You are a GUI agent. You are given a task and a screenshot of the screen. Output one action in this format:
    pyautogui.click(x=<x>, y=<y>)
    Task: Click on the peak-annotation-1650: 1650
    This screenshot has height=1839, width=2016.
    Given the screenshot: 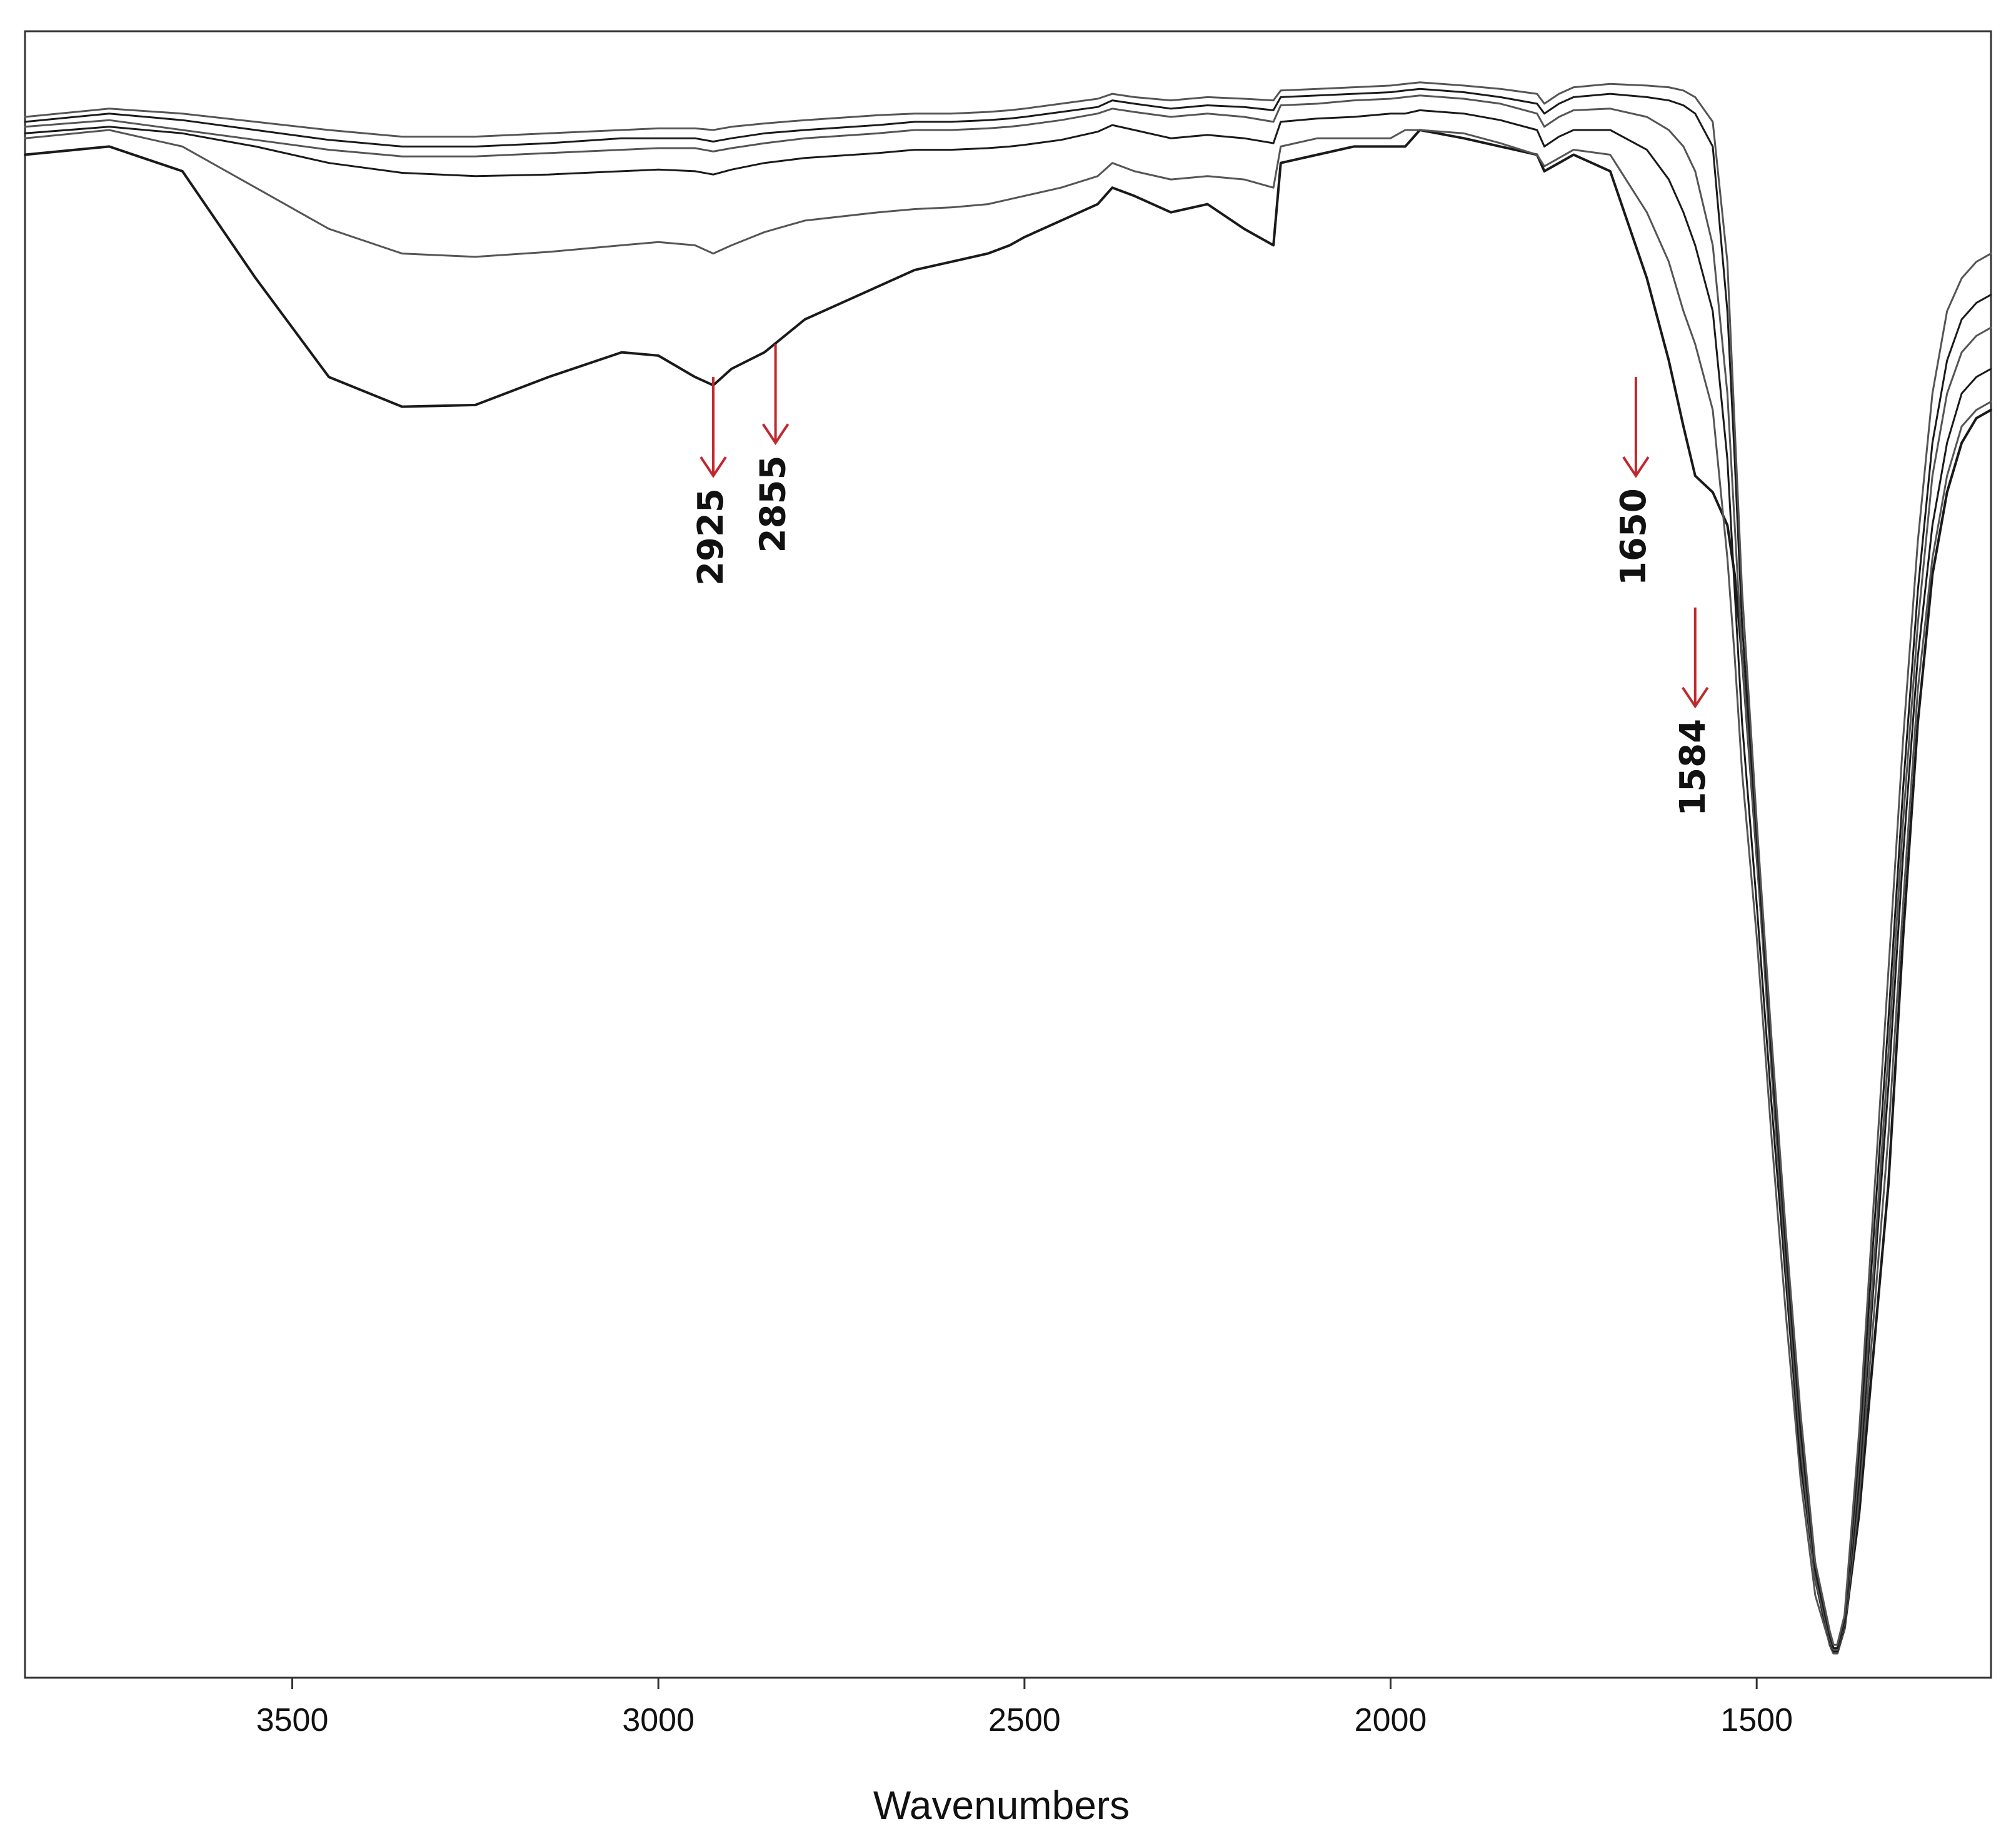 What is the action you would take?
    pyautogui.click(x=1633, y=481)
    